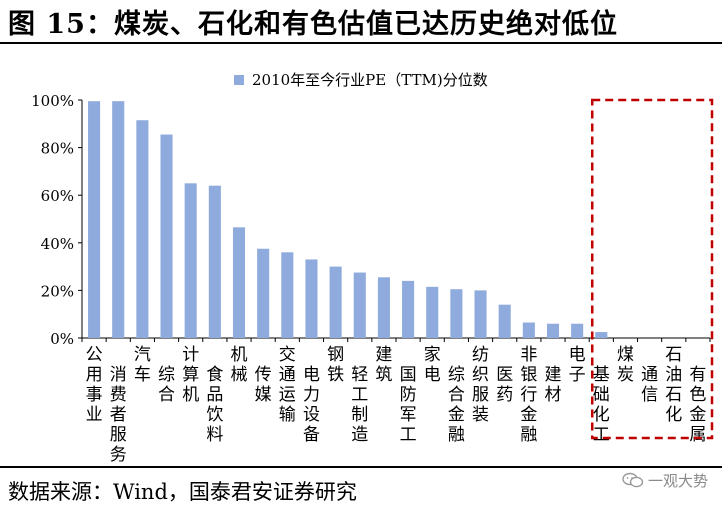 This screenshot has height=509, width=722. Describe the element at coordinates (335, 365) in the screenshot. I see `x-tick-label: 钢铁` at that location.